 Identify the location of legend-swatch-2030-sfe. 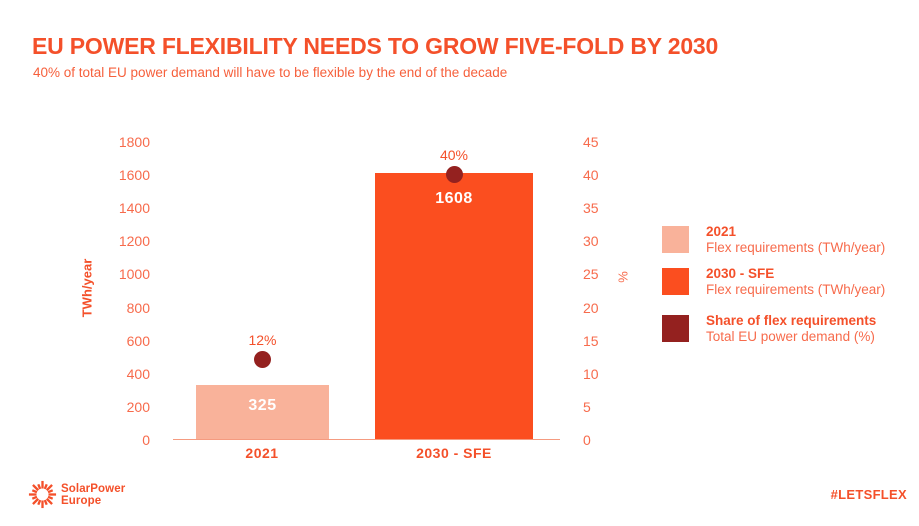
(675, 281).